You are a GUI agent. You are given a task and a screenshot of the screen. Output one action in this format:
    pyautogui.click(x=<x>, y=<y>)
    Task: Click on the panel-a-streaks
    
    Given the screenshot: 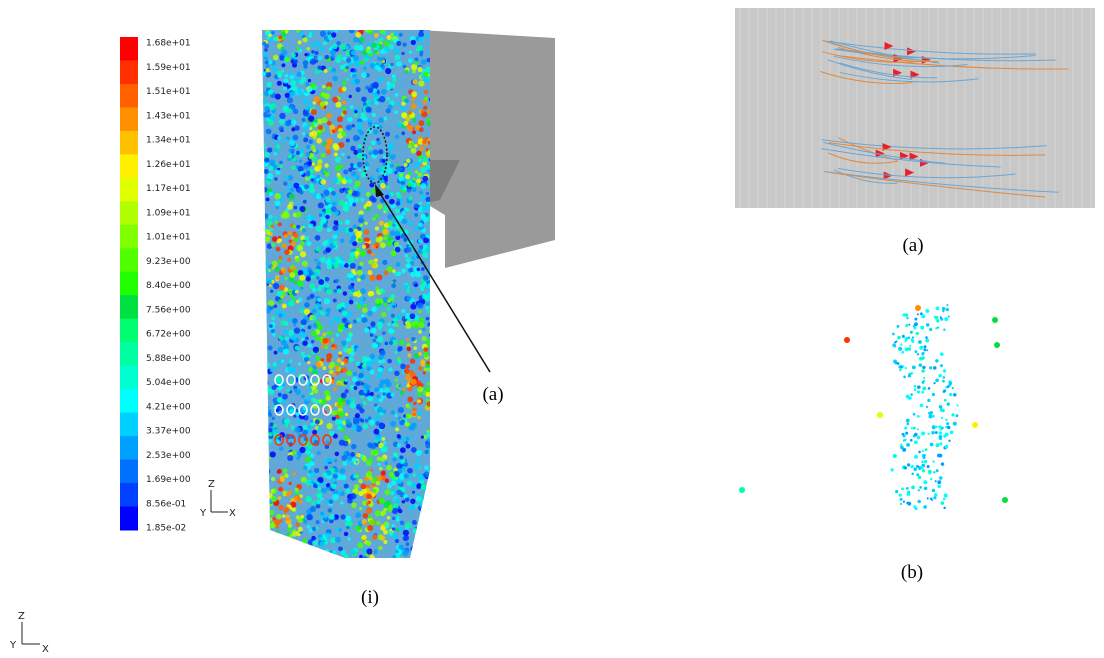 What is the action you would take?
    pyautogui.click(x=915, y=108)
    